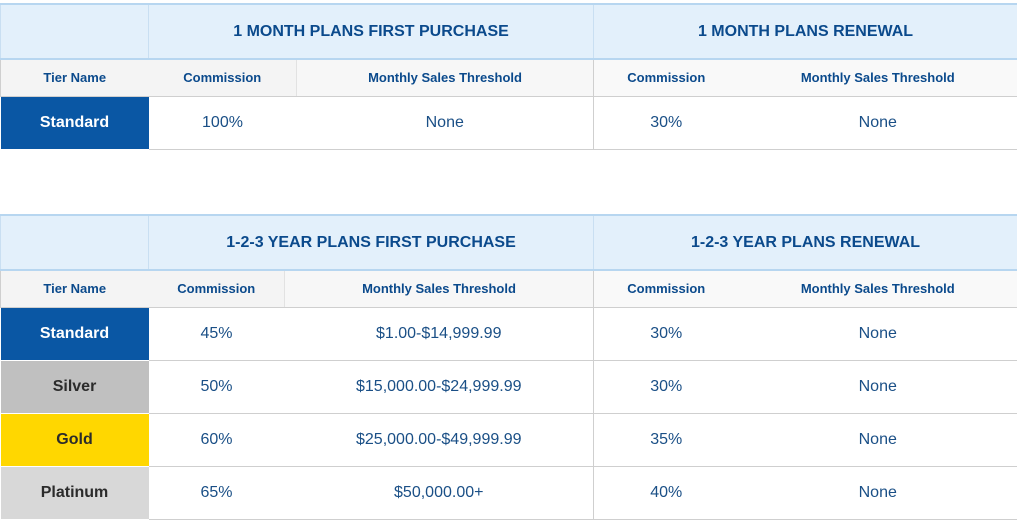 The height and width of the screenshot is (520, 1017). I want to click on tier-name-cell: Gold, so click(74, 440).